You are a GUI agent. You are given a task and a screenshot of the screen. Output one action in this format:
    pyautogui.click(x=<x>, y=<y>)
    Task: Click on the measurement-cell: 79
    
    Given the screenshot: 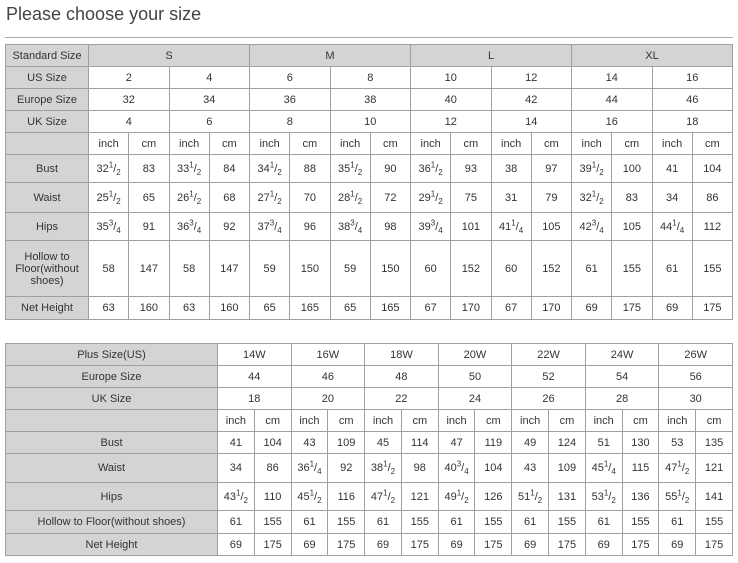 What is the action you would take?
    pyautogui.click(x=551, y=197)
    